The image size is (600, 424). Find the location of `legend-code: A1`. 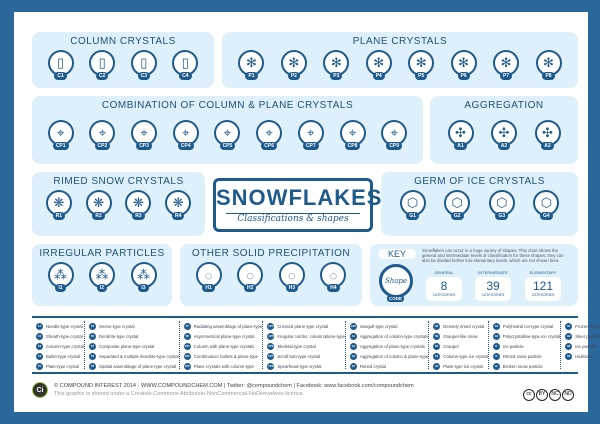

legend-code: A1 is located at coordinates (353, 336).